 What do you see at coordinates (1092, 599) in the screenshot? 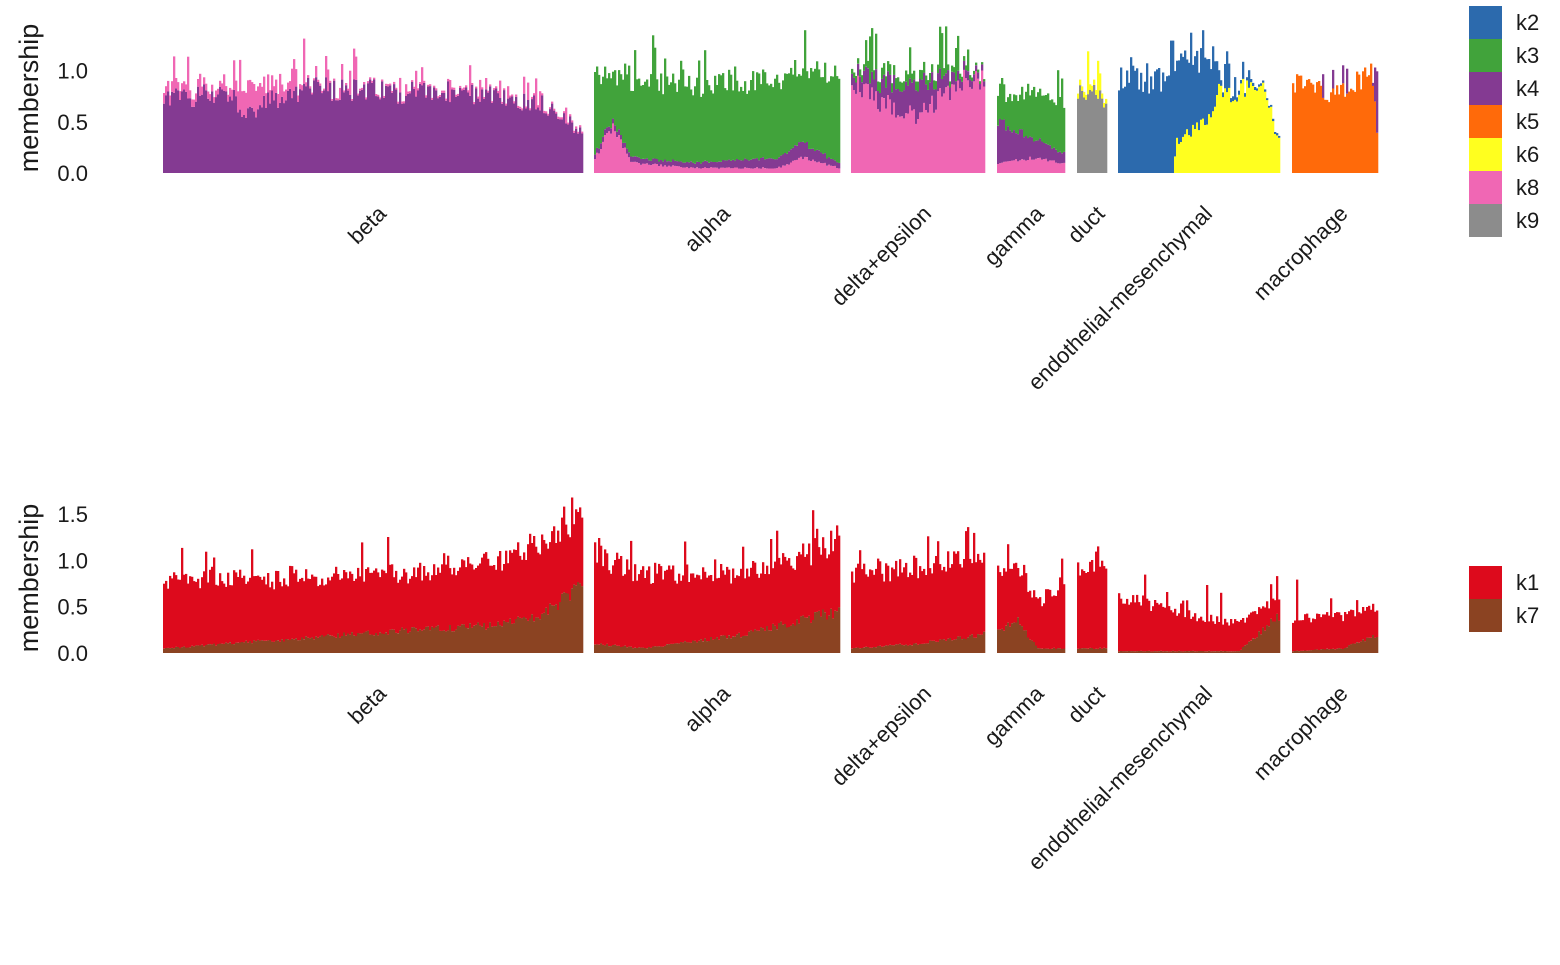
I see `group-bars-duct` at bounding box center [1092, 599].